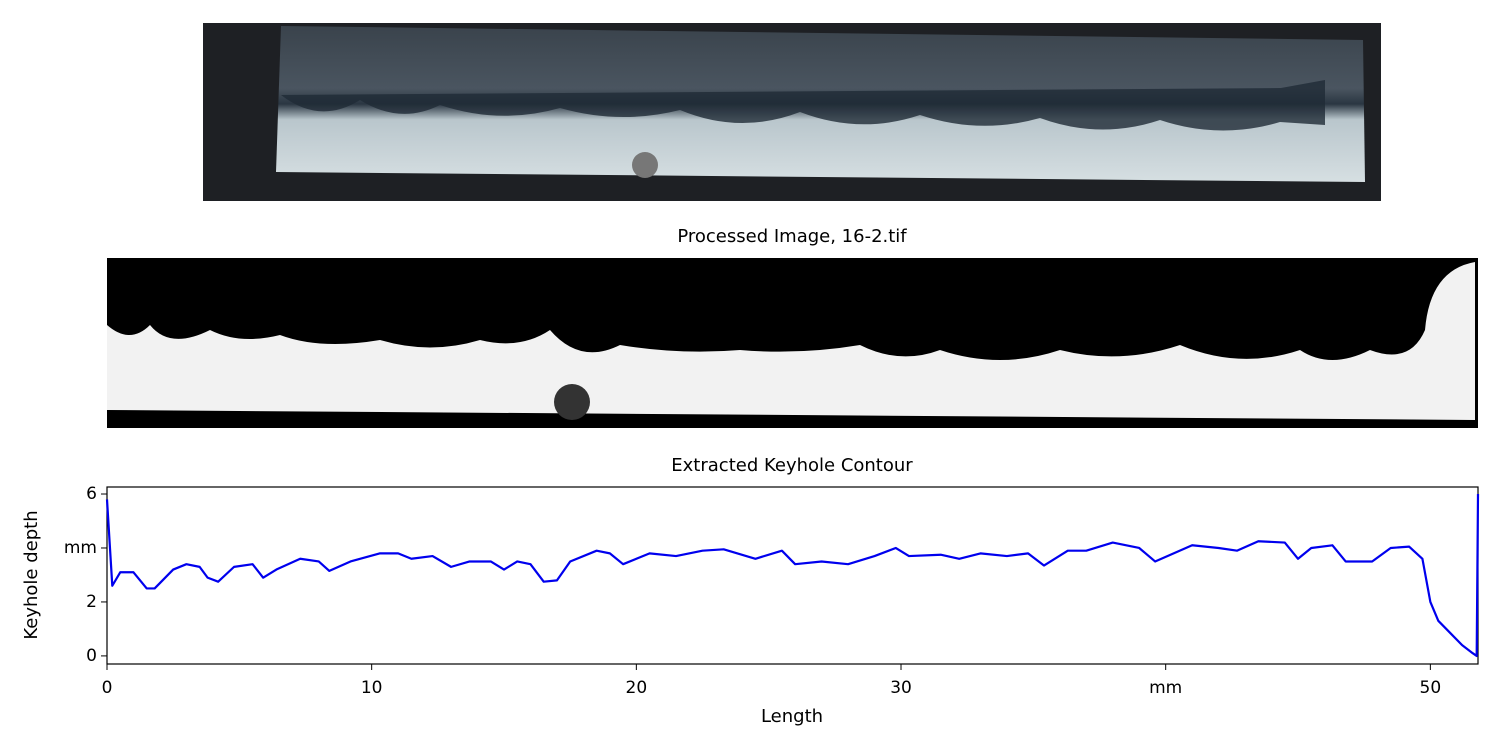  Describe the element at coordinates (1165, 688) in the screenshot. I see `x-tick-label: mm` at that location.